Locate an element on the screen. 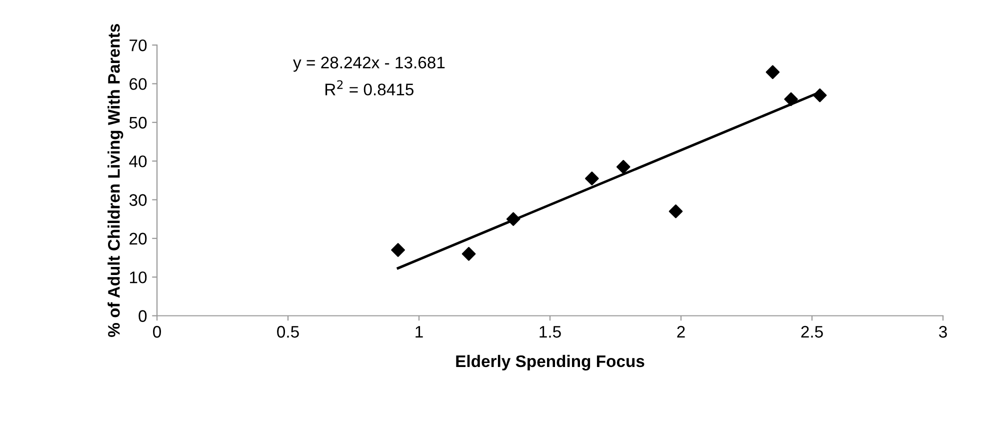 This screenshot has height=421, width=1000. x-tick-label: 0.5 is located at coordinates (288, 332).